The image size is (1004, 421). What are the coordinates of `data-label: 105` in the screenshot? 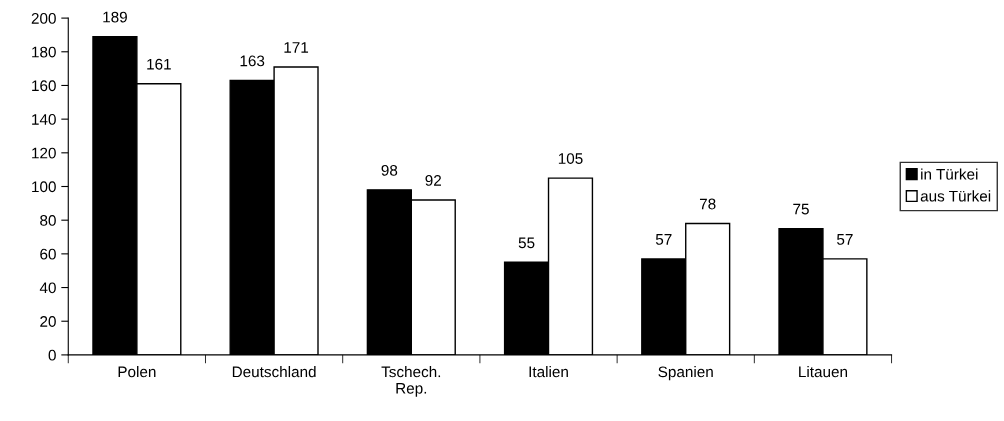 It's located at (570, 158).